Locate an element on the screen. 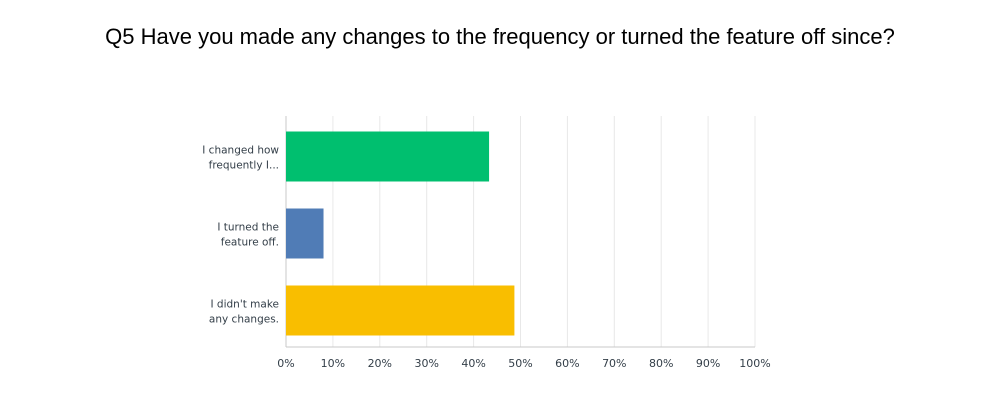 This screenshot has width=1000, height=420. x-tick-label: 30% is located at coordinates (426, 363).